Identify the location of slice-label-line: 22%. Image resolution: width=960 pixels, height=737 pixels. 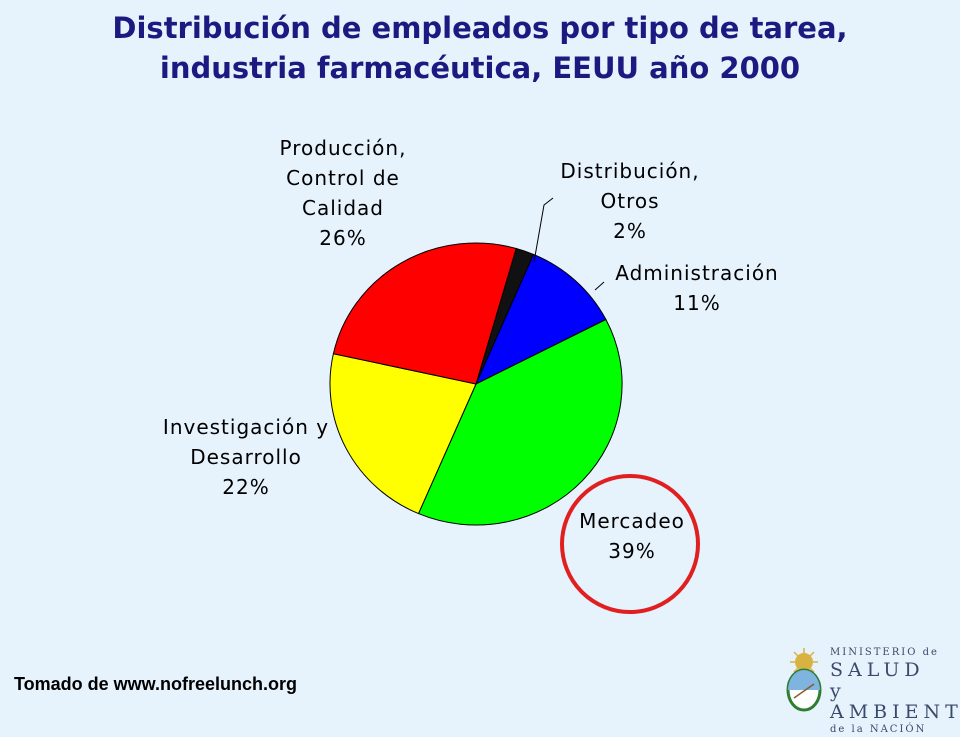
(245, 487).